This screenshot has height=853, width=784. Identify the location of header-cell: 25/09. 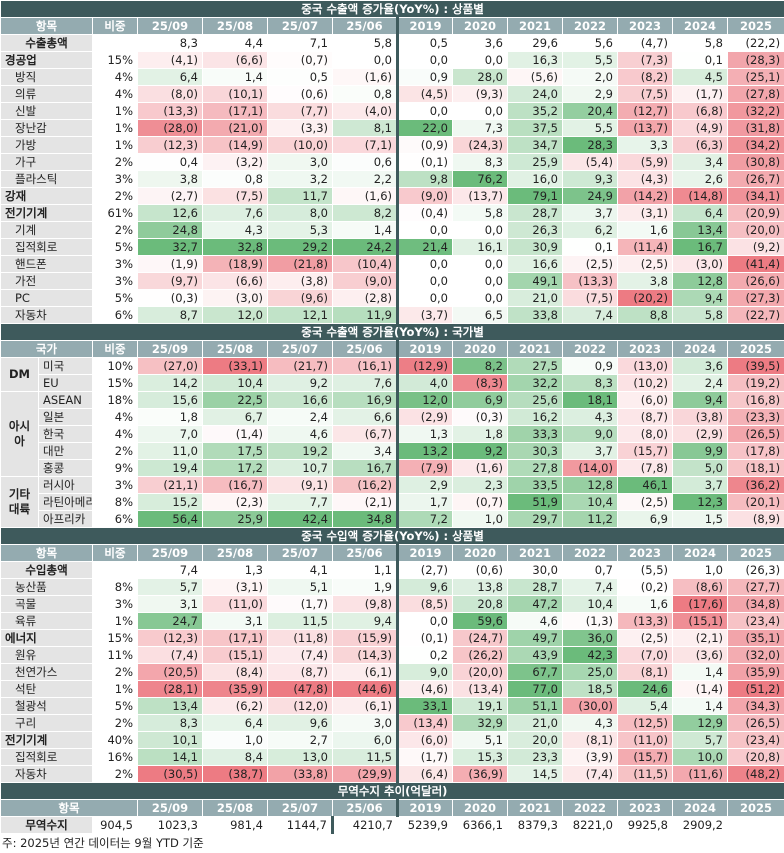
(170, 349).